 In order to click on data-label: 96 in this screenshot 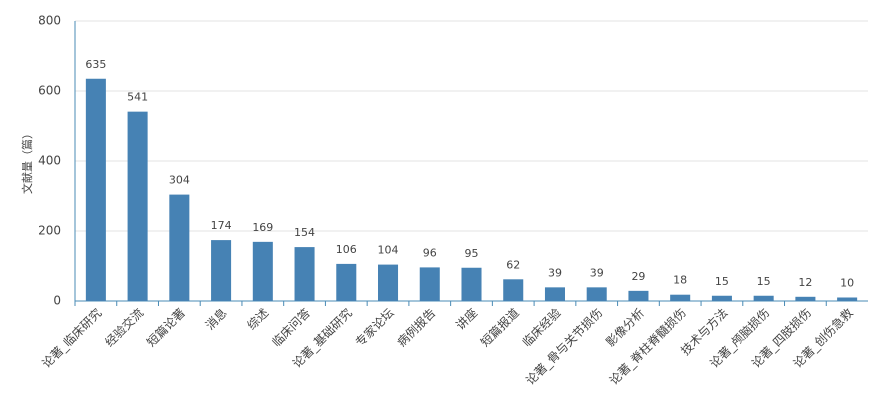, I will do `click(430, 252)`.